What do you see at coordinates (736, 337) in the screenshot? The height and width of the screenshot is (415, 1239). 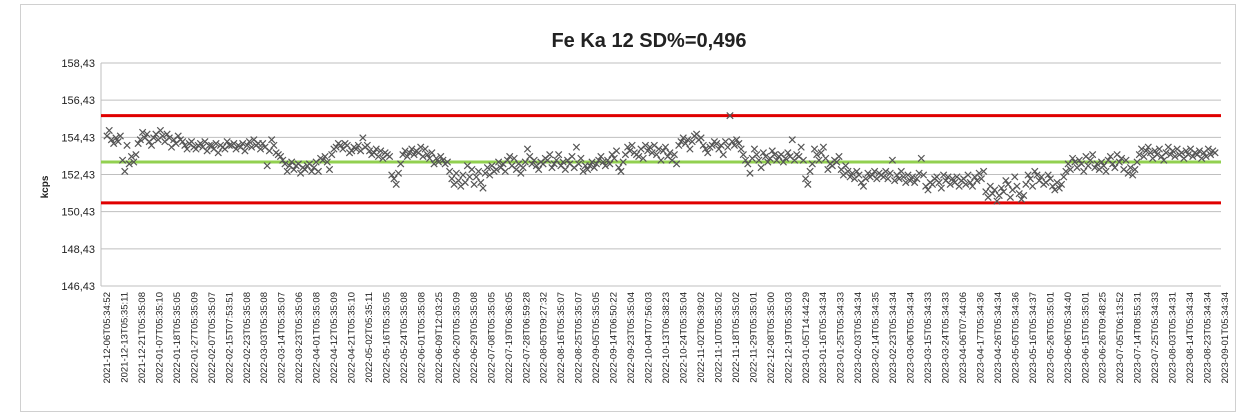 I see `x-tick-label: 2022-11-18T05:35:02` at bounding box center [736, 337].